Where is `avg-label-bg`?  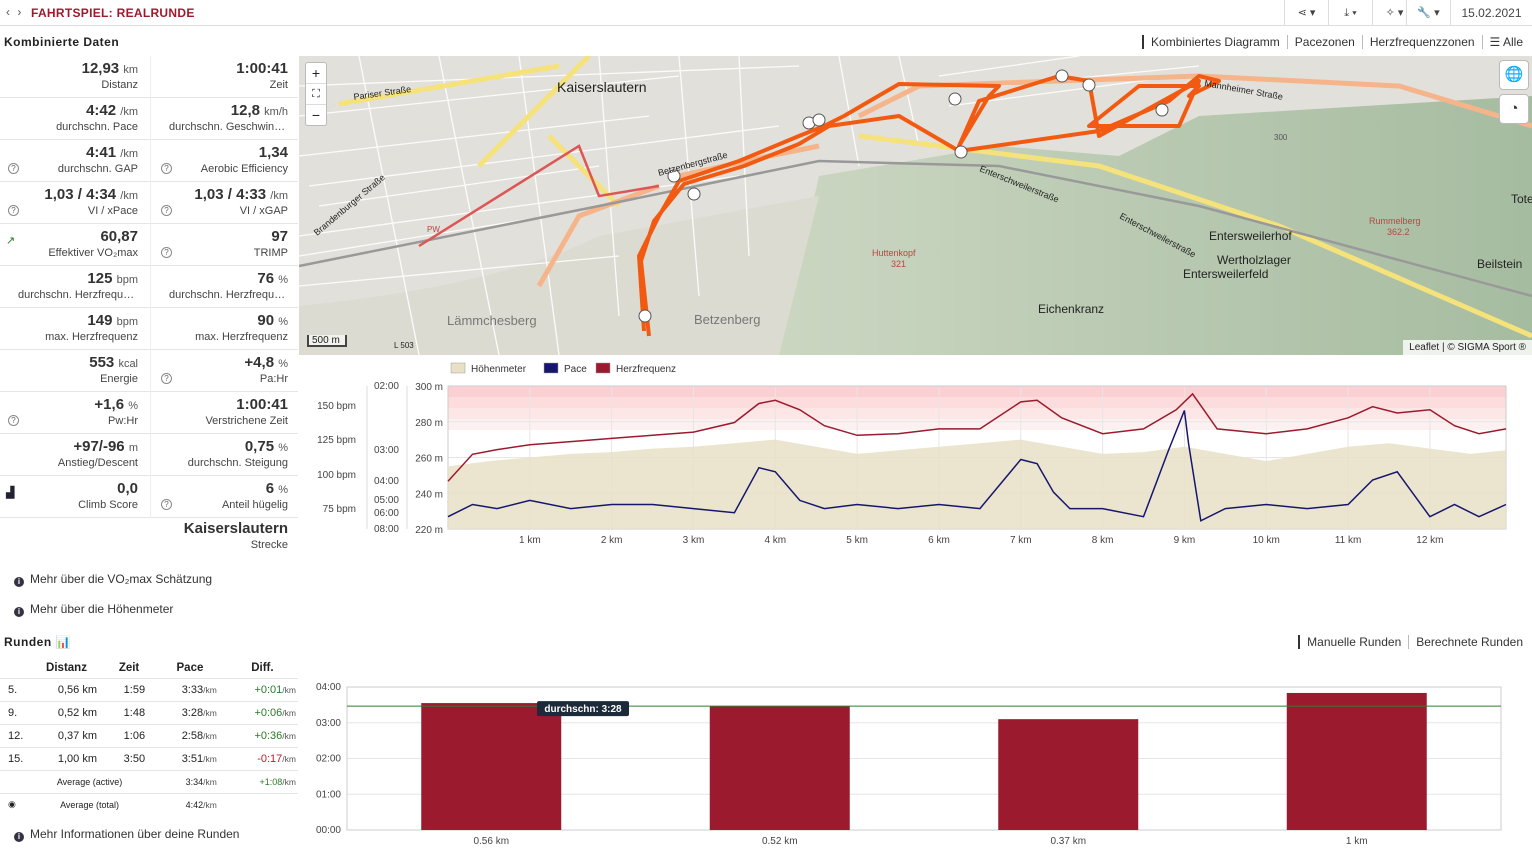 avg-label-bg is located at coordinates (583, 709).